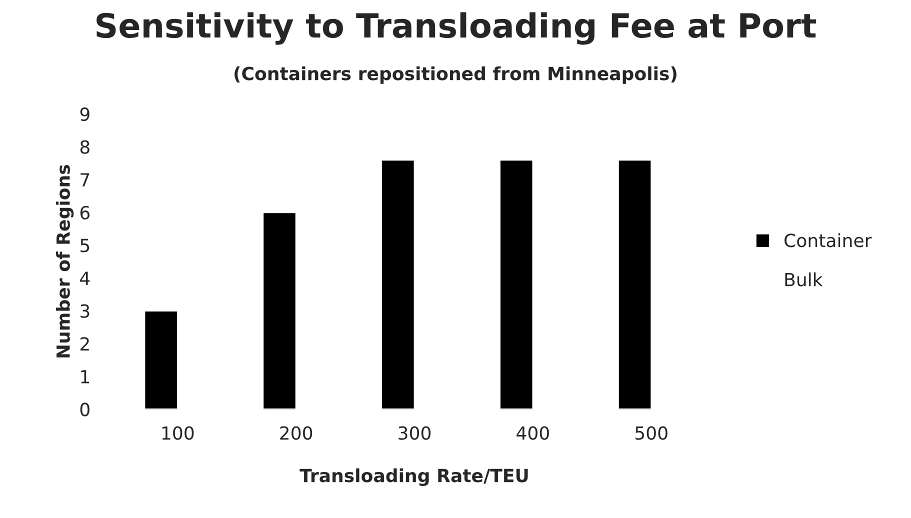  Describe the element at coordinates (85, 179) in the screenshot. I see `y-tick-label: 7` at that location.